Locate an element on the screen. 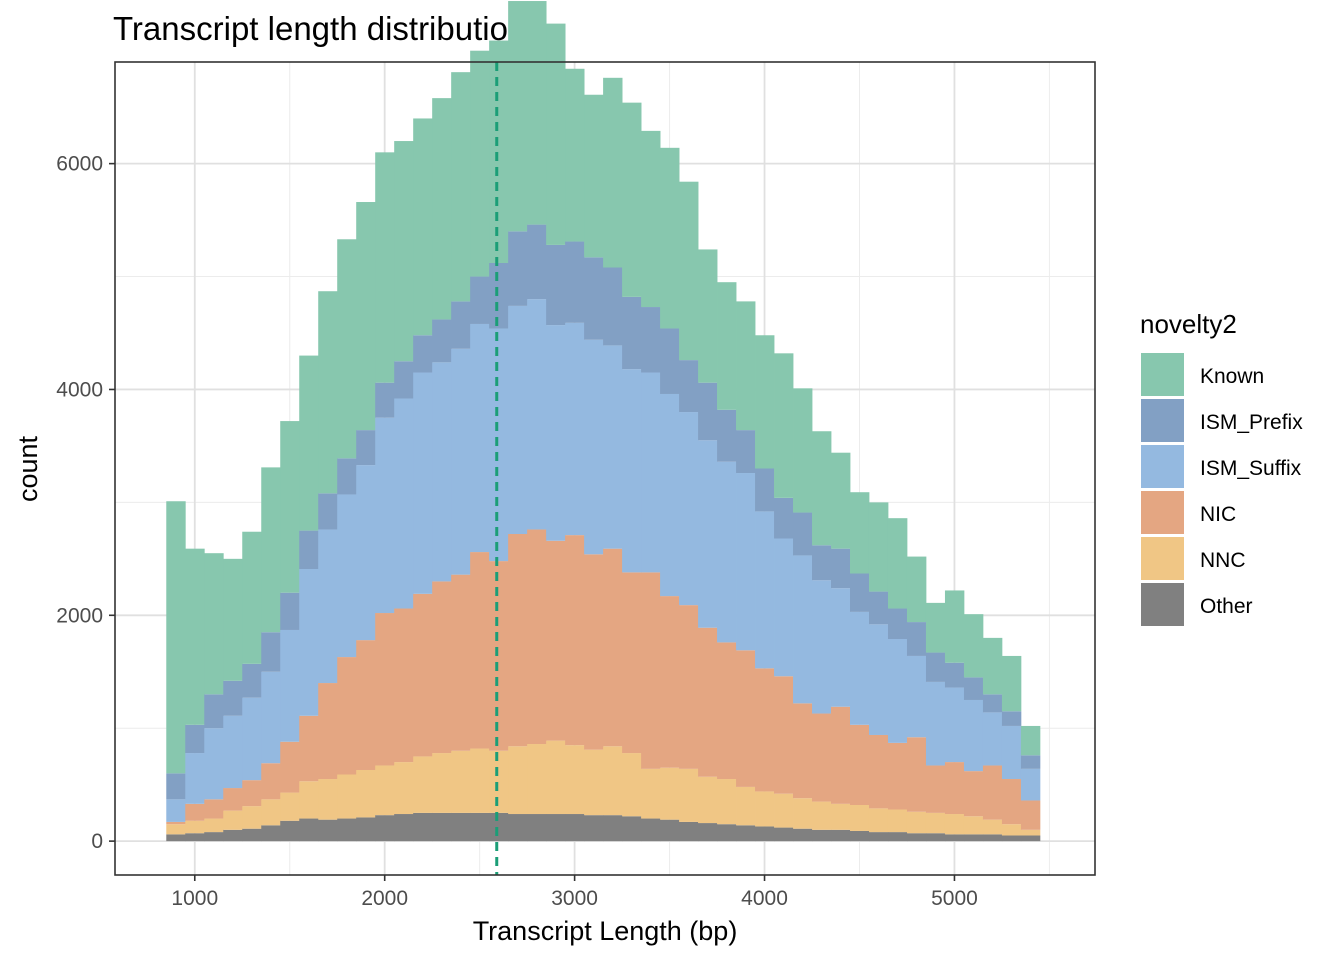  legend-label: ISM_Prefix is located at coordinates (1251, 422).